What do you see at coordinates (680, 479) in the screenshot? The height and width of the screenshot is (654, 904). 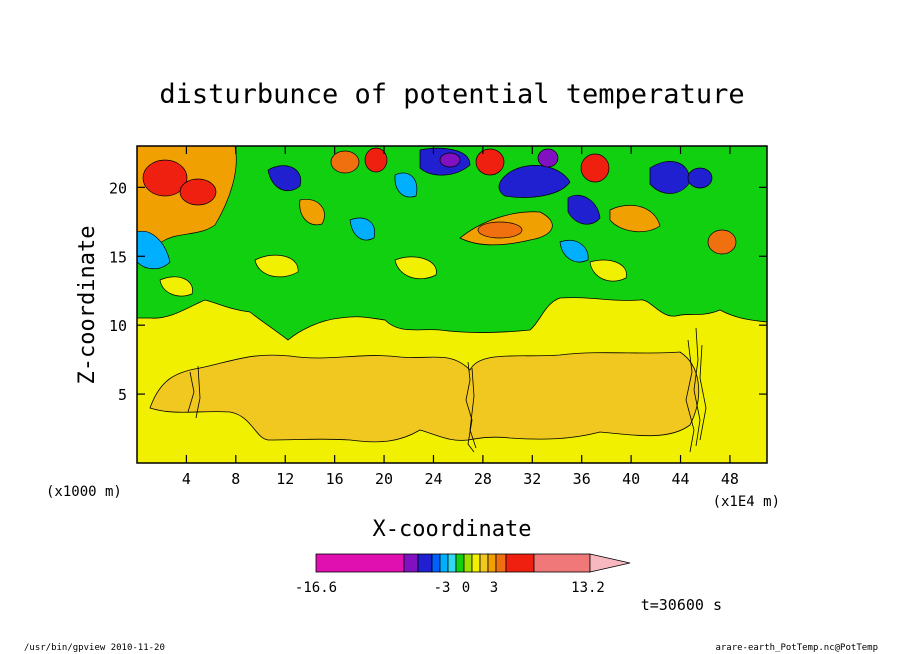 I see `x-tick-label: 44` at bounding box center [680, 479].